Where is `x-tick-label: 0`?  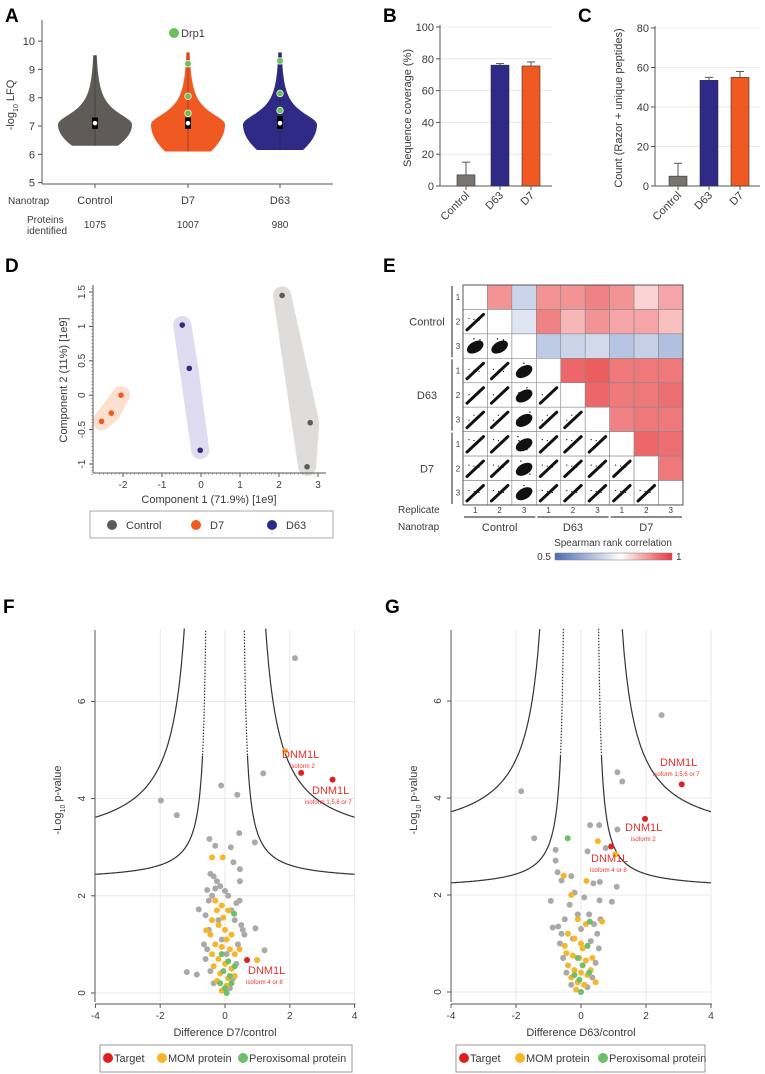
x-tick-label: 0 is located at coordinates (581, 1016).